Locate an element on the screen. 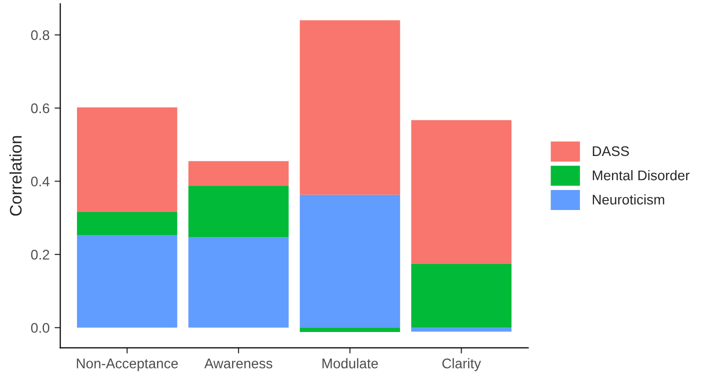  y-tick-label: 0.8 is located at coordinates (40, 35).